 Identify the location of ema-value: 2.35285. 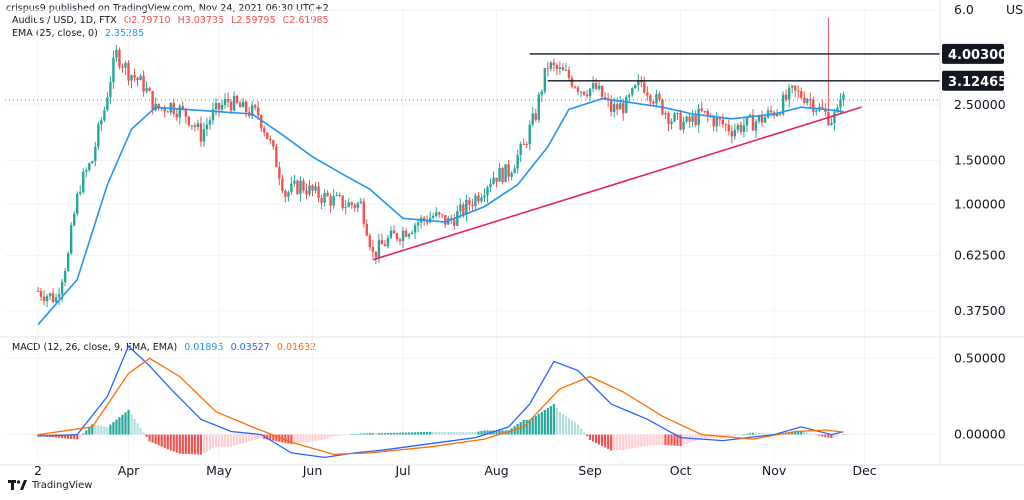
(124, 33).